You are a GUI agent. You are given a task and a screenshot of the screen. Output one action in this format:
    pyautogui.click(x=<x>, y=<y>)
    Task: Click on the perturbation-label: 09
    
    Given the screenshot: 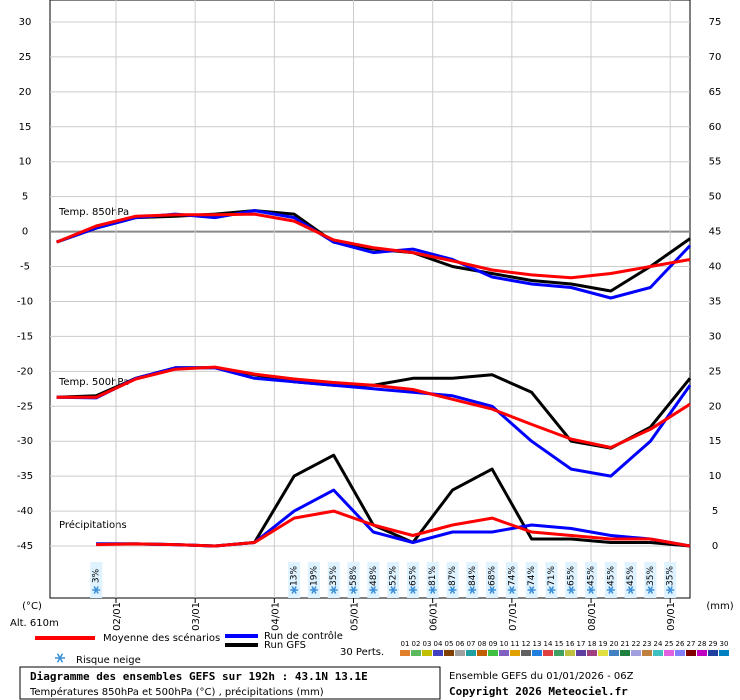 What is the action you would take?
    pyautogui.click(x=493, y=644)
    